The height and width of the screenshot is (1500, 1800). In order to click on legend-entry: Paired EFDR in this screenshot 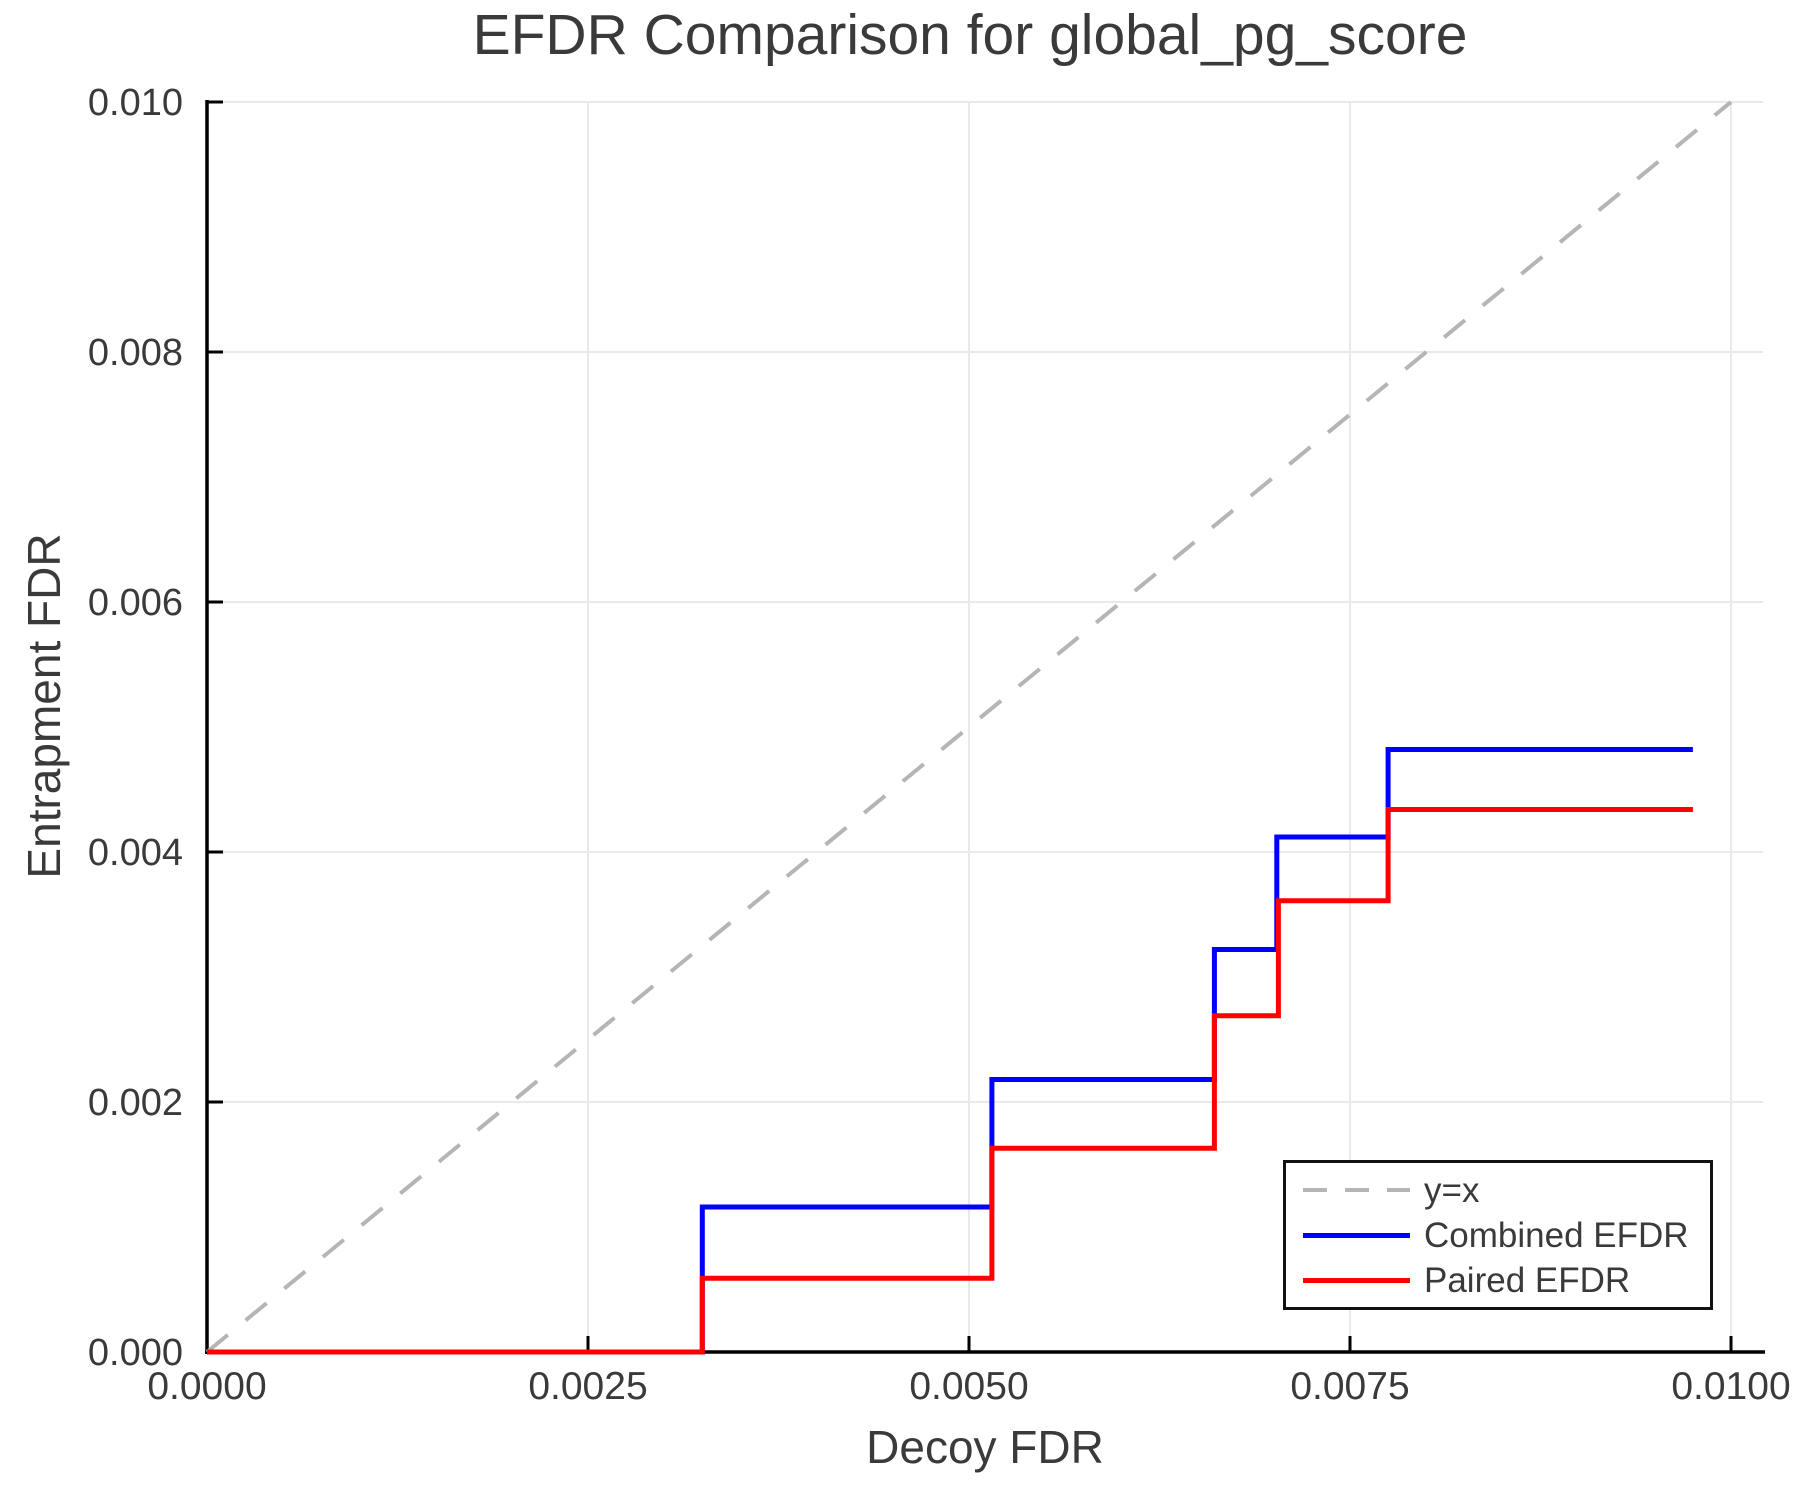, I will do `click(1498, 1280)`.